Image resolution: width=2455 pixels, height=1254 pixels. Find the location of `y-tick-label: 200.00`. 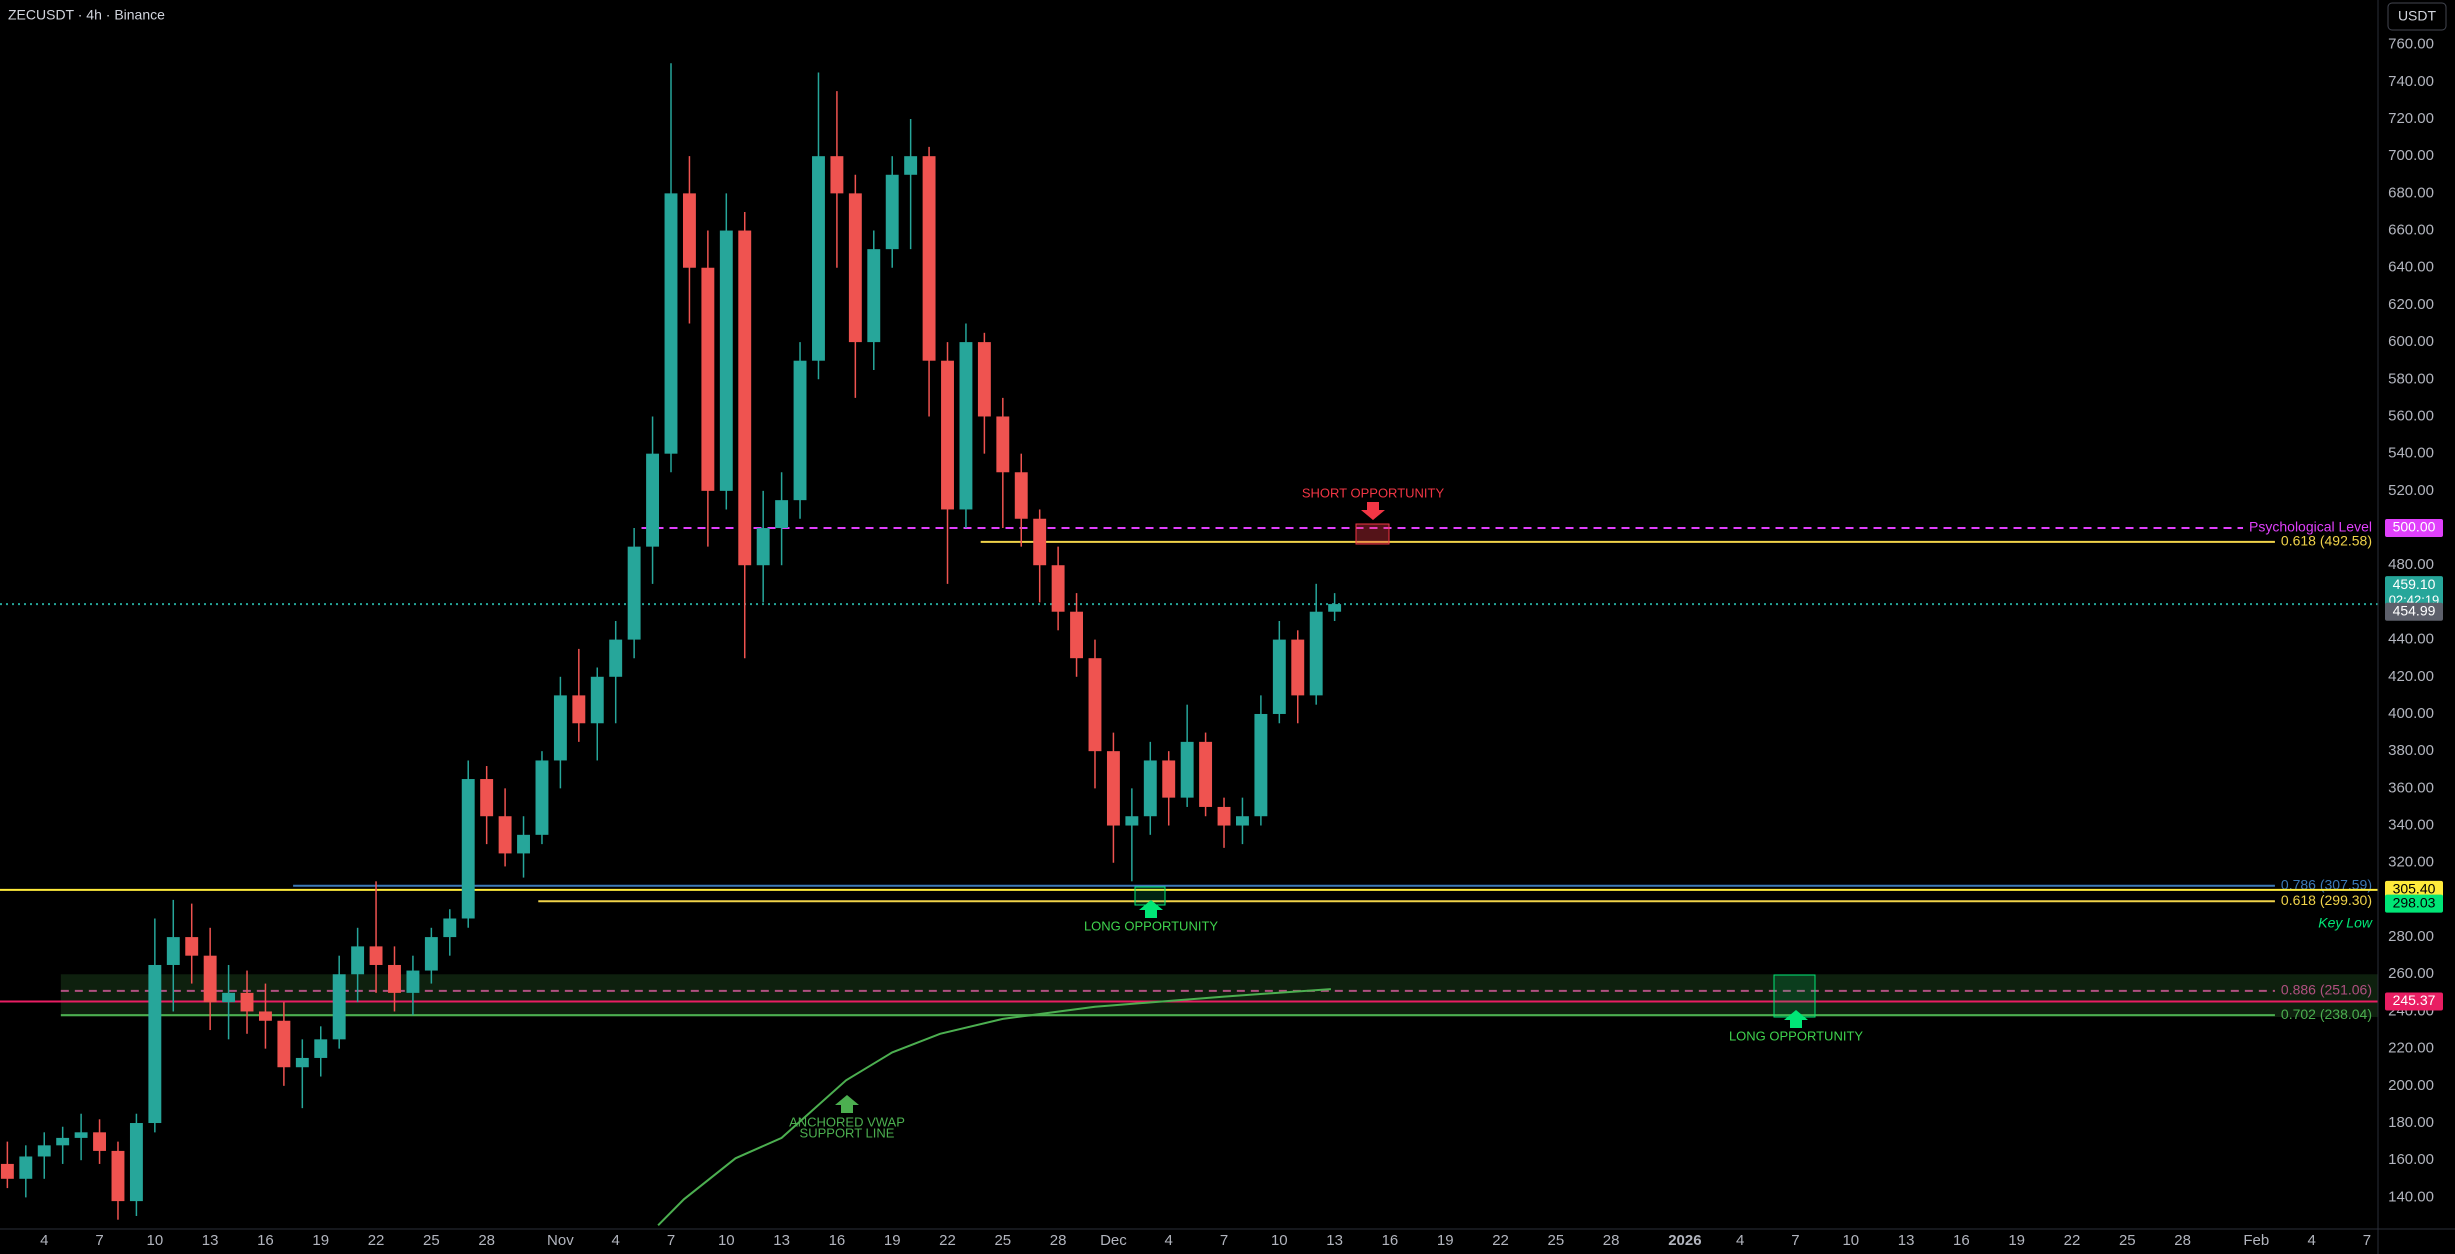

y-tick-label: 200.00 is located at coordinates (2411, 1085).